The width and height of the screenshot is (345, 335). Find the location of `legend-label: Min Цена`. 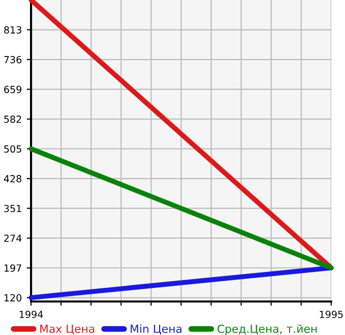

legend-label: Min Цена is located at coordinates (156, 329).